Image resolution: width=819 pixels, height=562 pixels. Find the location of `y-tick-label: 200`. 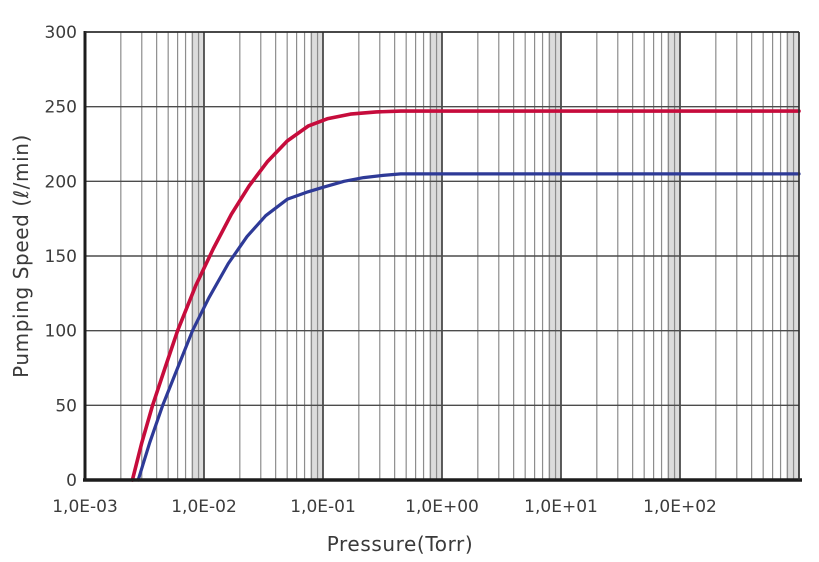

y-tick-label: 200 is located at coordinates (61, 182).